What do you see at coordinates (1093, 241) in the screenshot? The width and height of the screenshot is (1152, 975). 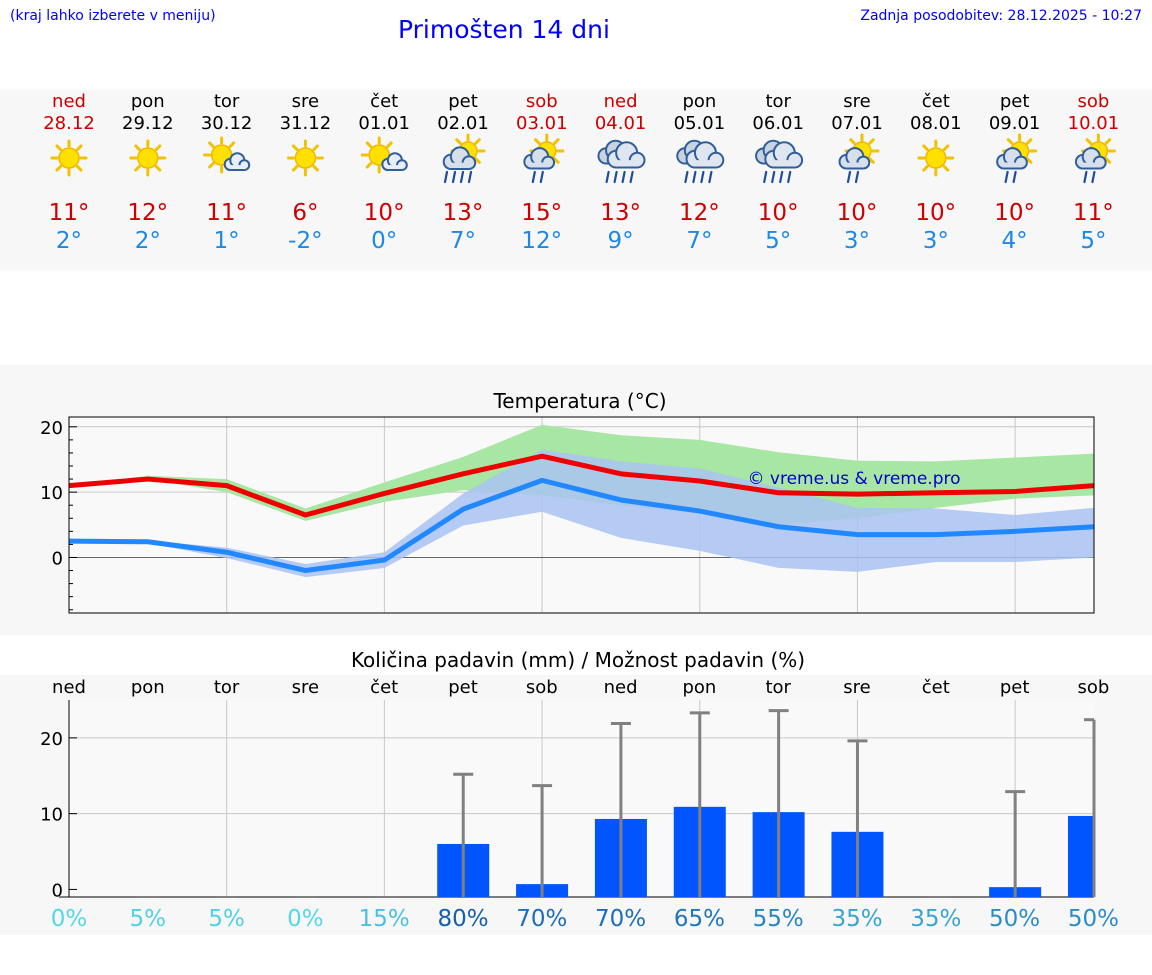 I see `temp-min: 5°` at bounding box center [1093, 241].